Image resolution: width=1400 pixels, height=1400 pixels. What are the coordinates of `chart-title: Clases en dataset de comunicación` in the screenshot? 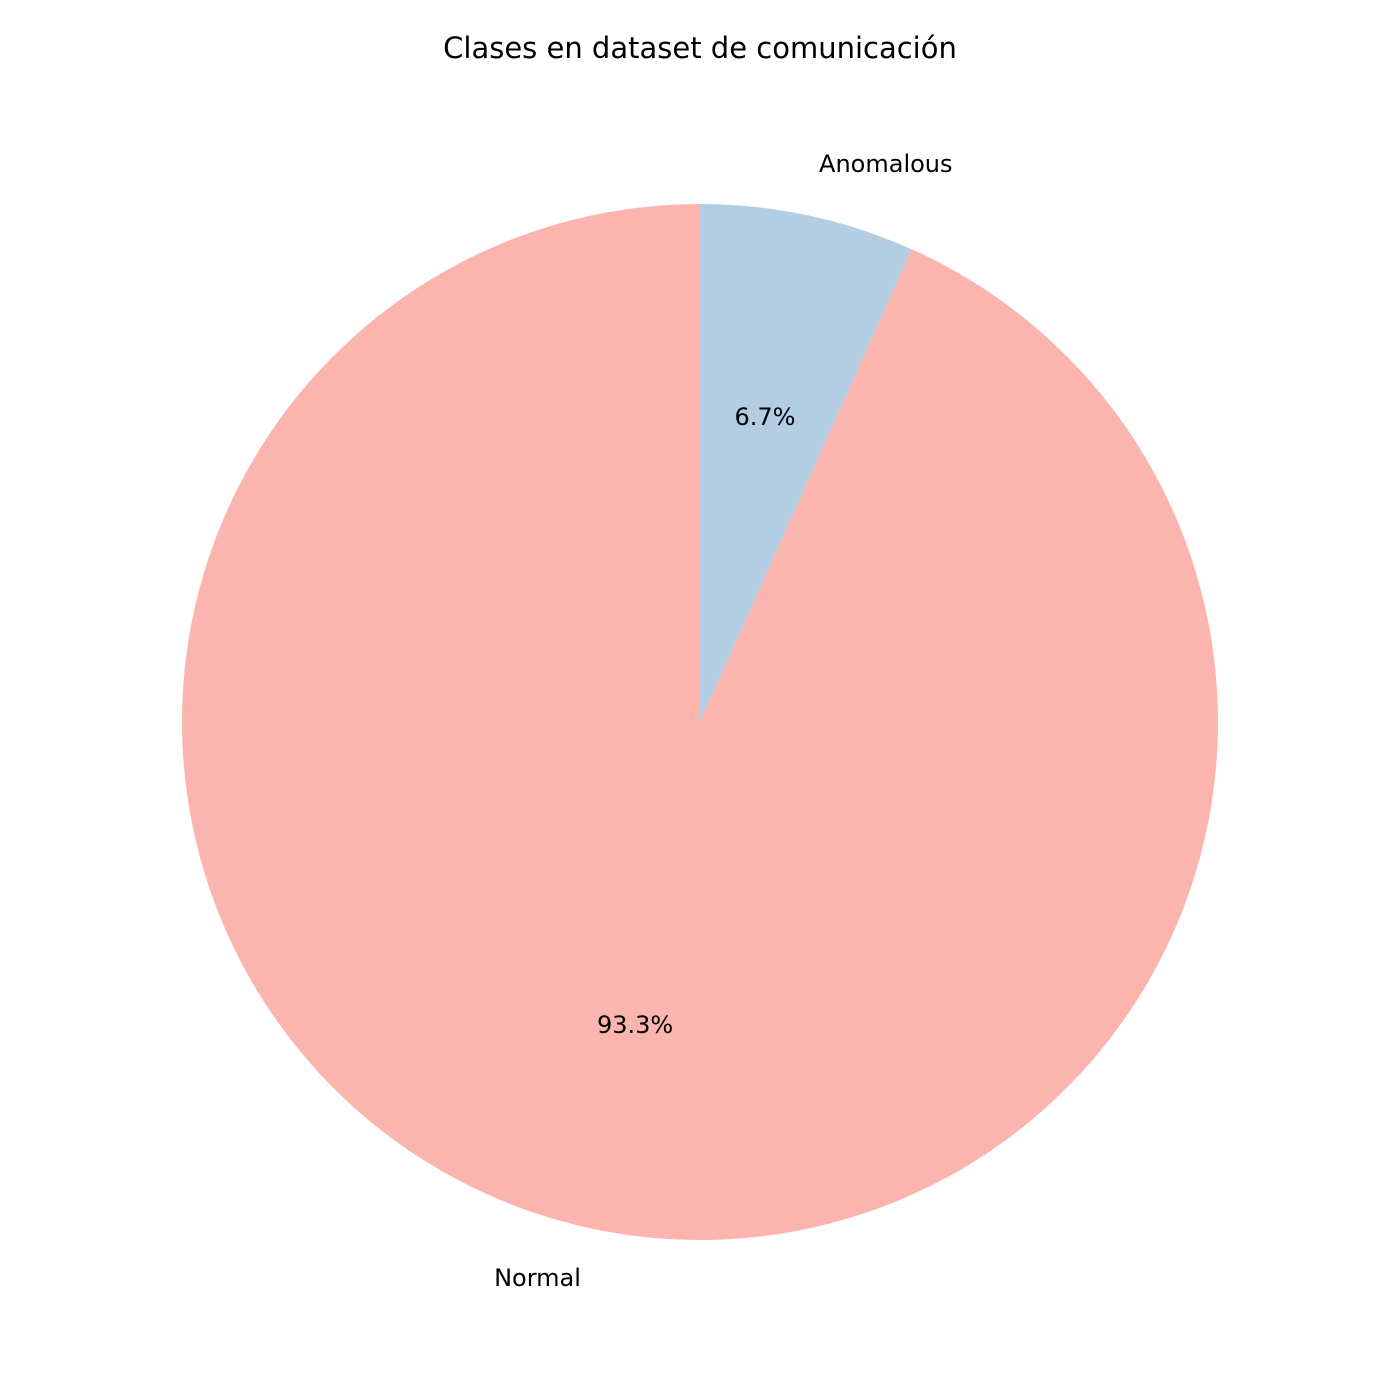 It's located at (700, 48).